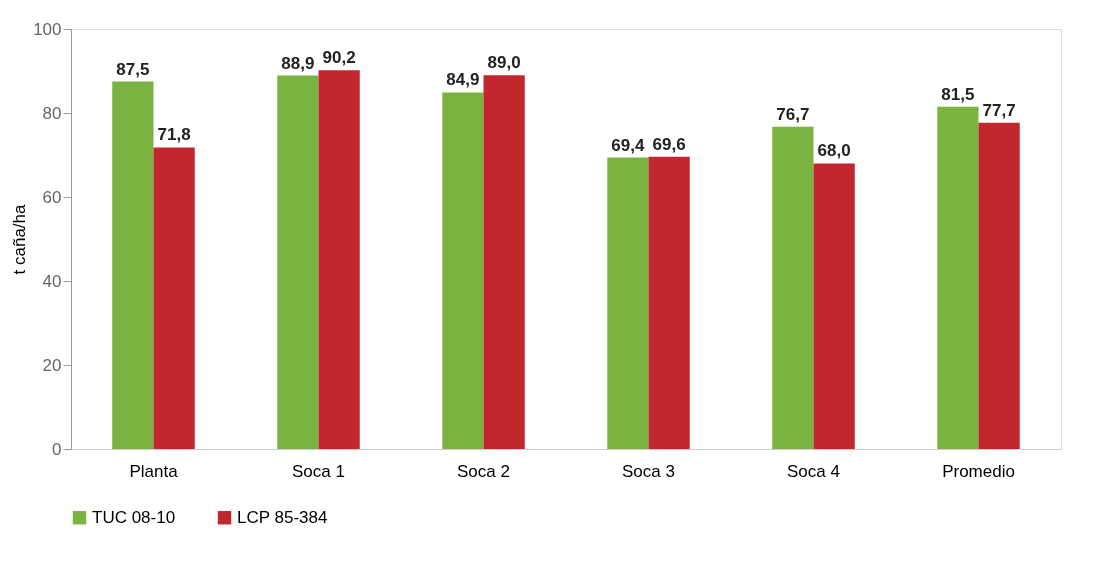 This screenshot has width=1103, height=567. I want to click on y-tick-label: 40, so click(52, 281).